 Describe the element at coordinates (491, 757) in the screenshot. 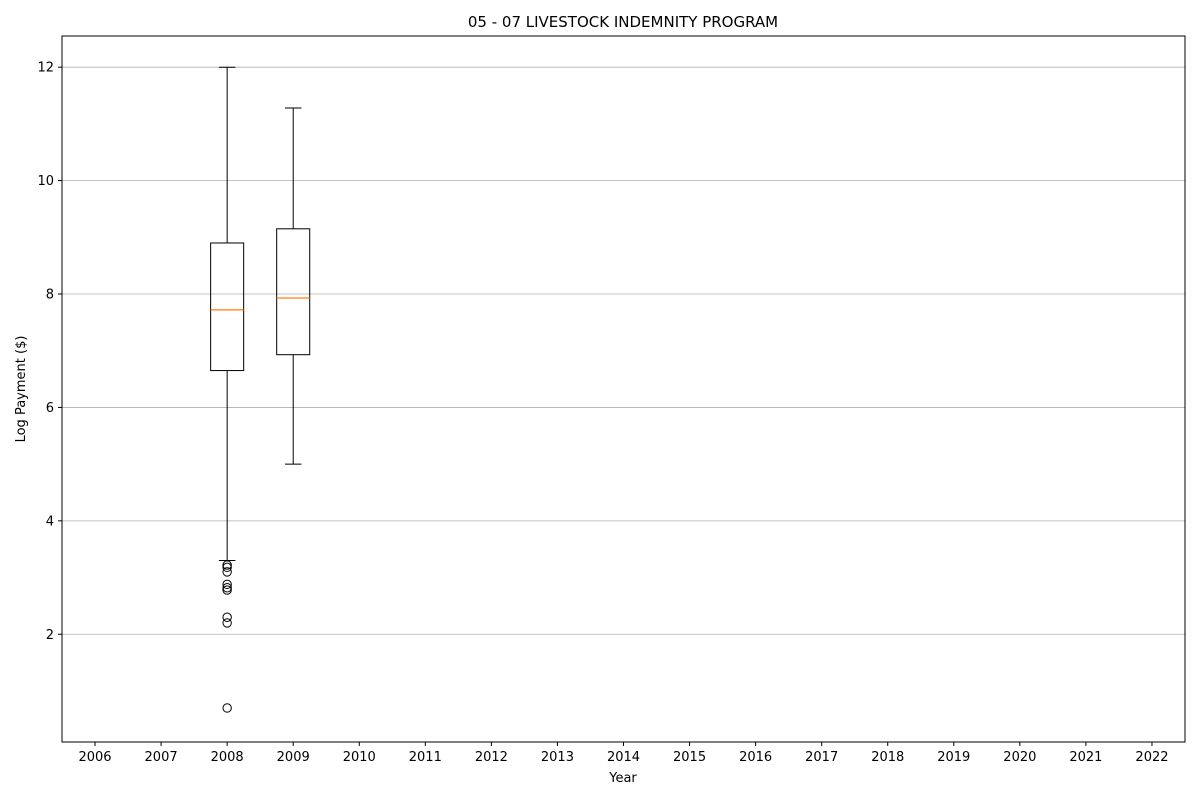

I see `x-tick-label: 2012` at that location.